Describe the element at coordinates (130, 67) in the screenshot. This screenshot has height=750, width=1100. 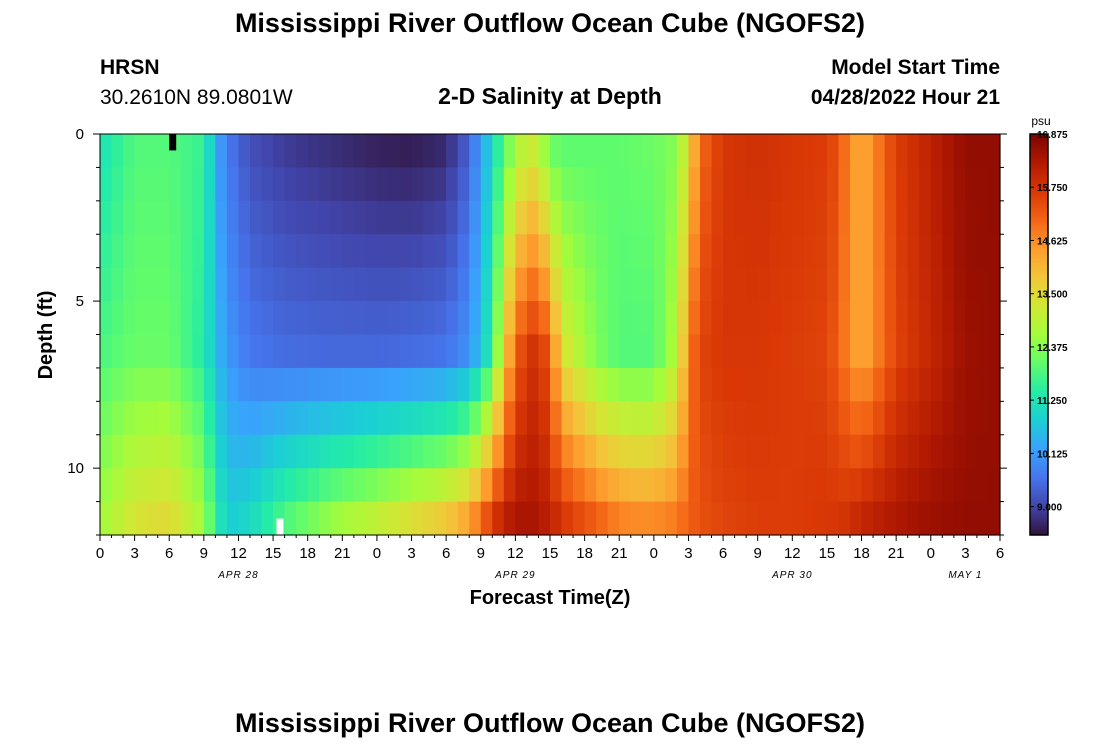
I see `station-id: HRSN` at that location.